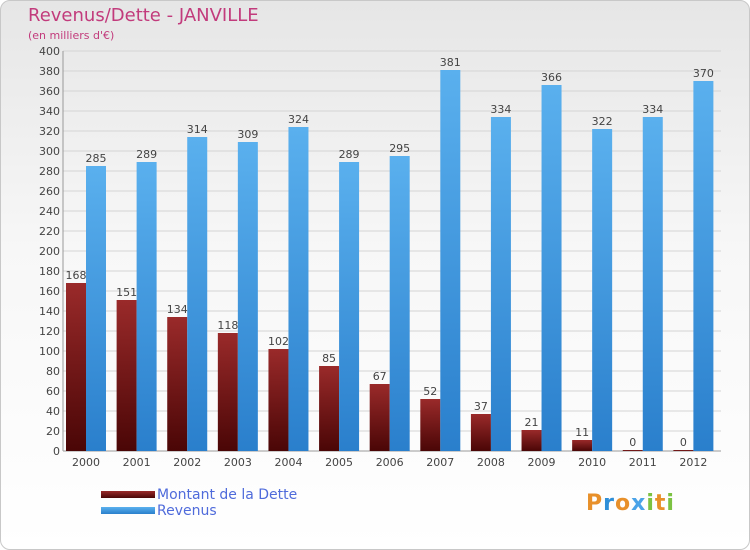 Image resolution: width=750 pixels, height=550 pixels. I want to click on x-tick-label-2000: 2000, so click(86, 462).